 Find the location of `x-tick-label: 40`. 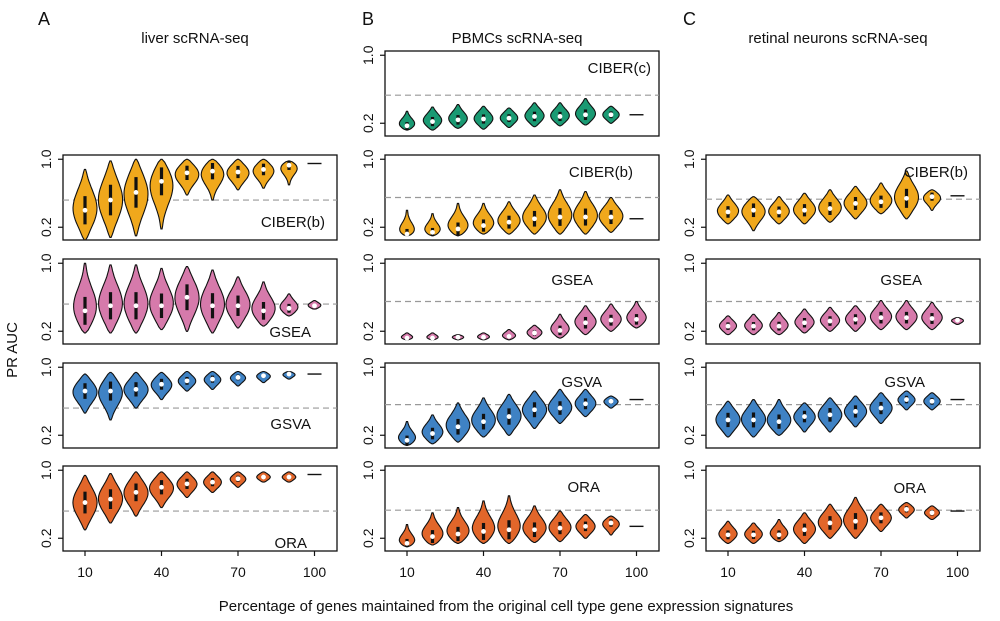

x-tick-label: 40 is located at coordinates (162, 572).